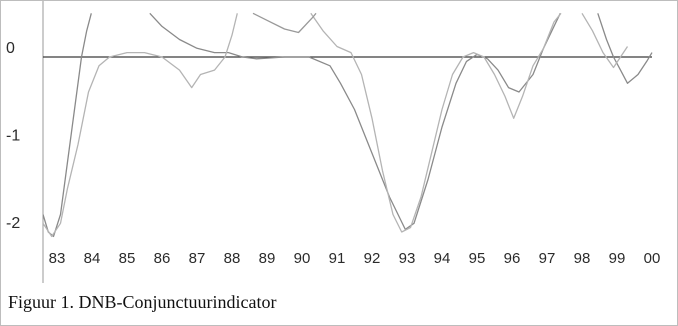 The image size is (678, 326). I want to click on x-tick-label: 92, so click(372, 258).